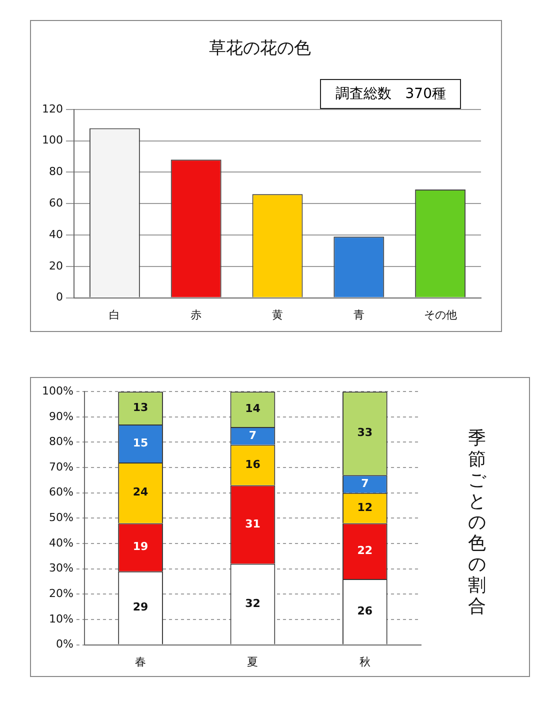 This screenshot has width=544, height=711. Describe the element at coordinates (61, 492) in the screenshot. I see `y-tick-label: 60%` at that location.